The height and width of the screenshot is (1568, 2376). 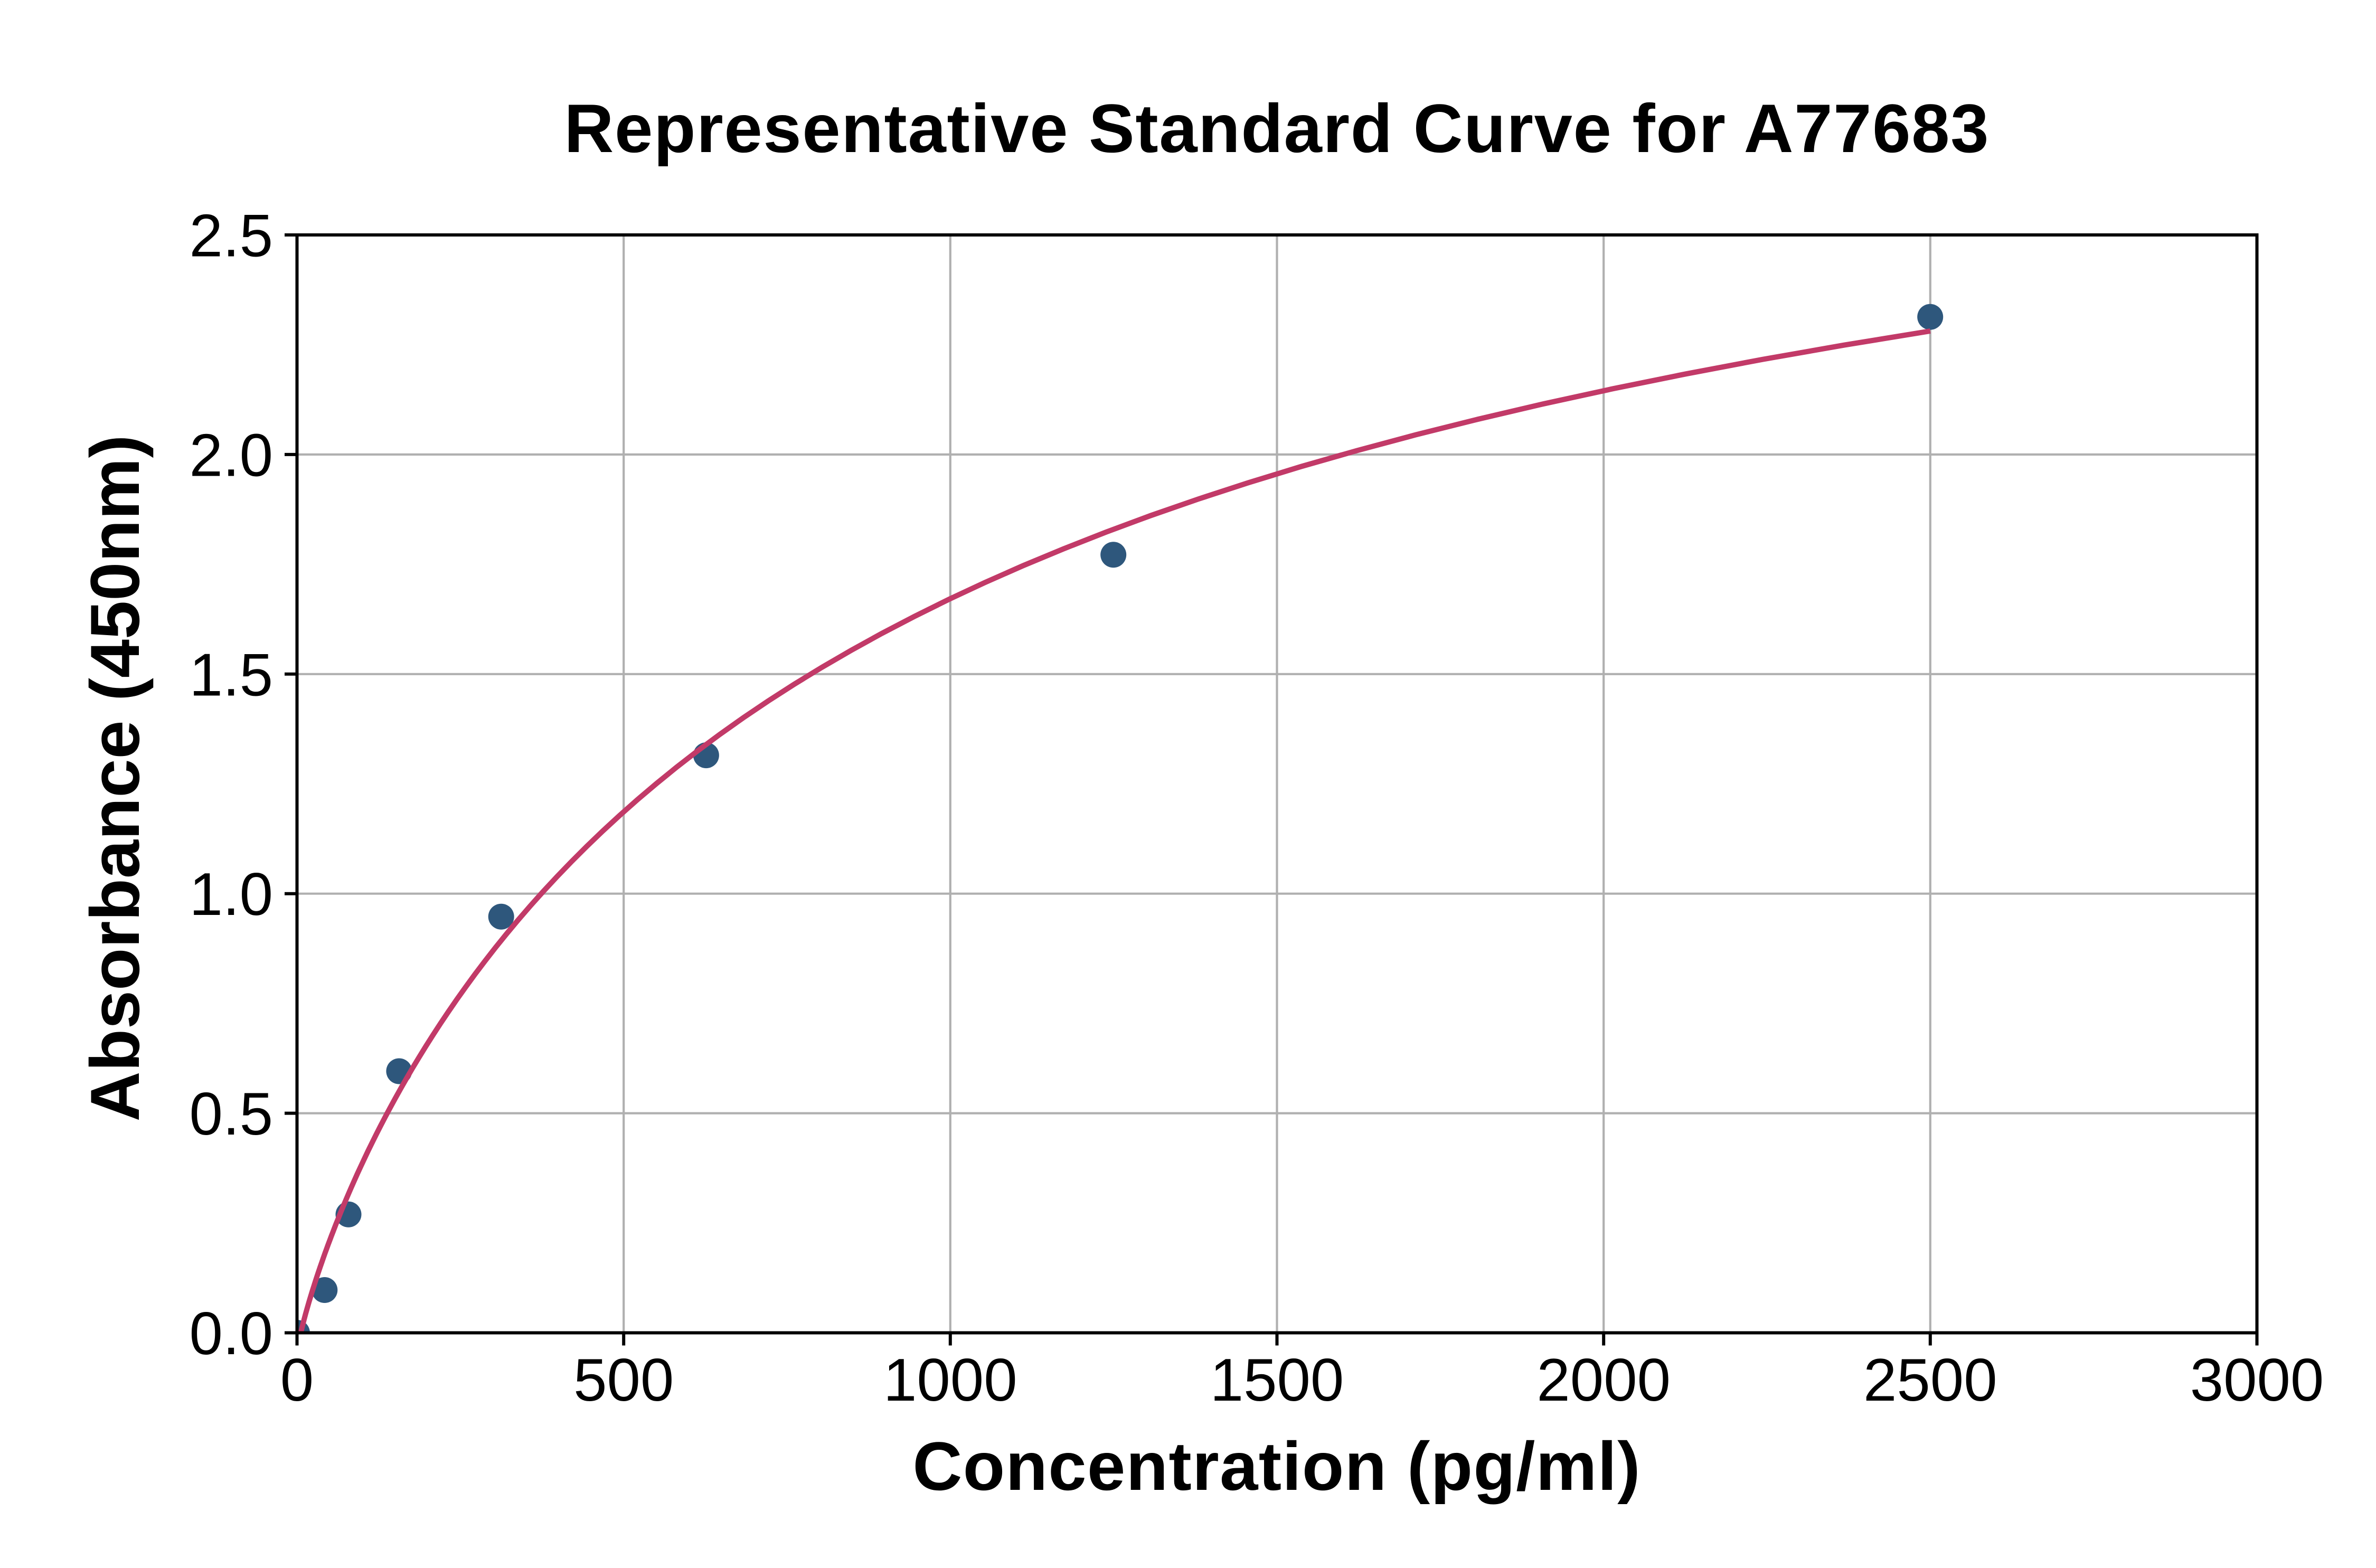 I want to click on svg-text: 0.5, so click(x=232, y=1114).